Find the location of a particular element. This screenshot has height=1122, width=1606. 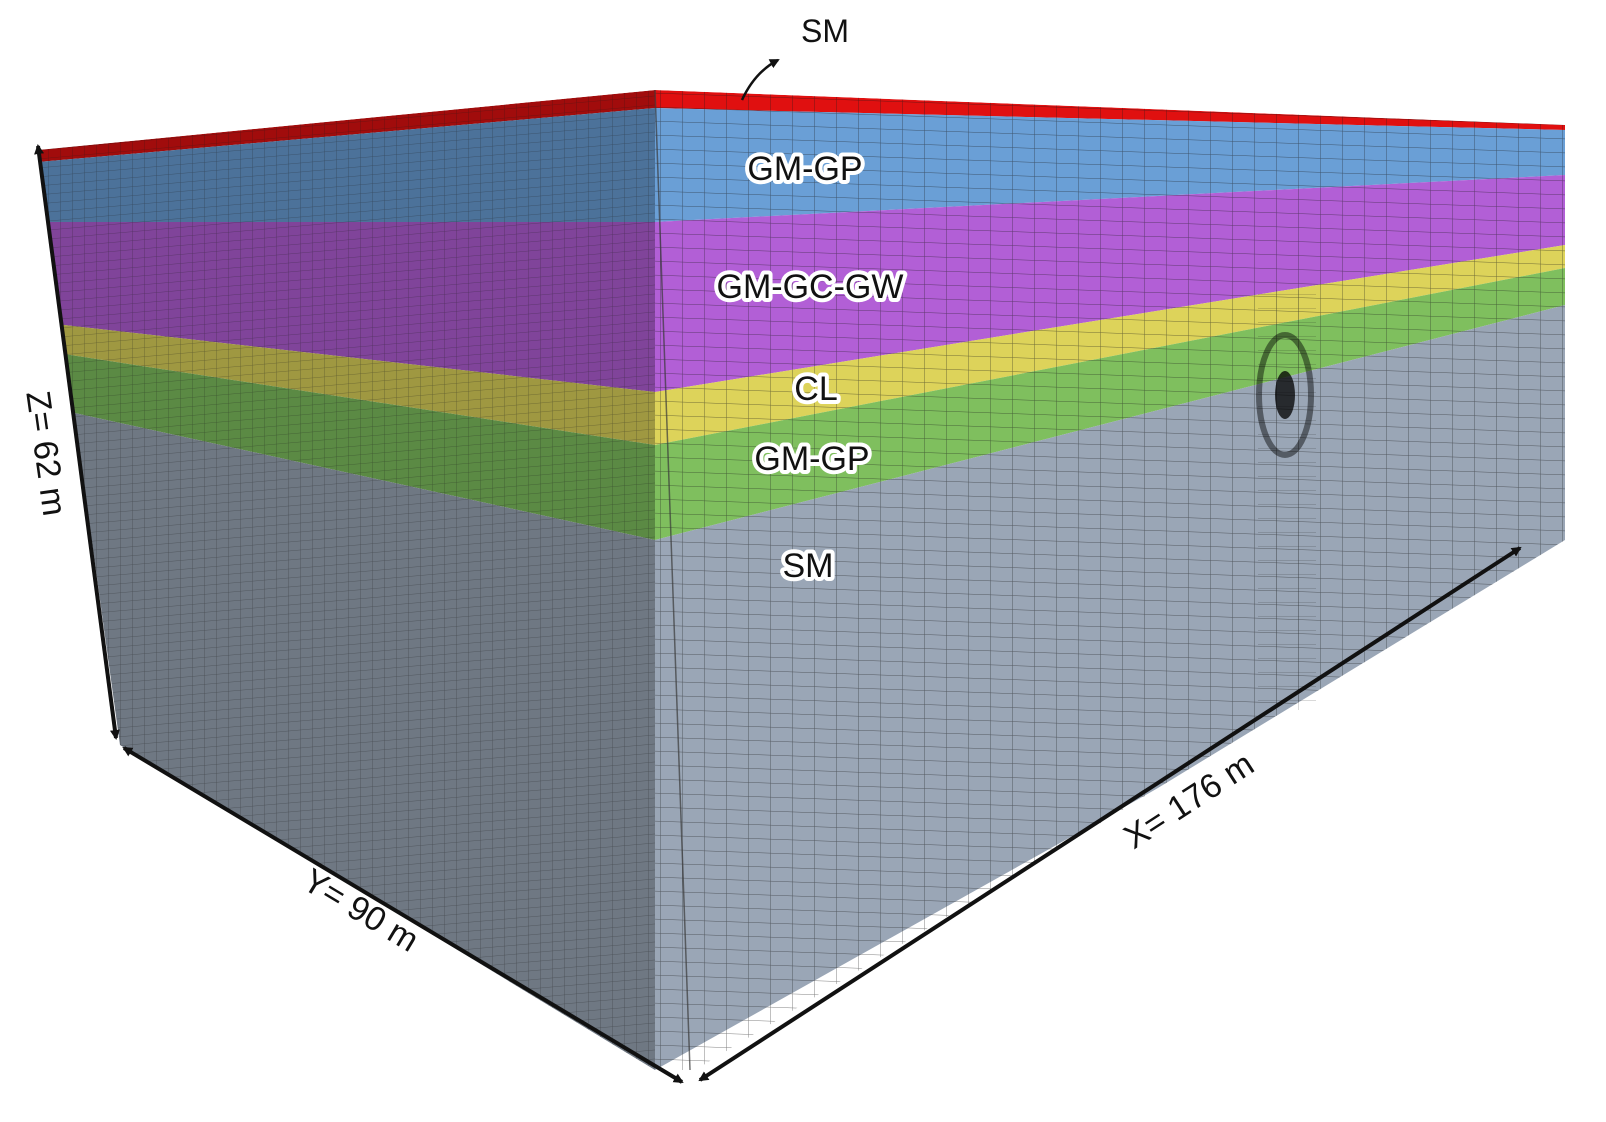

refined-mesh-zone is located at coordinates (1286, 500).